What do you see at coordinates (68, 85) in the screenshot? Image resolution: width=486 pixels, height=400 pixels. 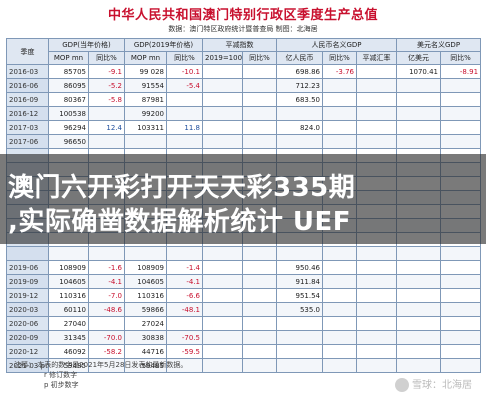 I see `data-cell: 86095` at bounding box center [68, 85].